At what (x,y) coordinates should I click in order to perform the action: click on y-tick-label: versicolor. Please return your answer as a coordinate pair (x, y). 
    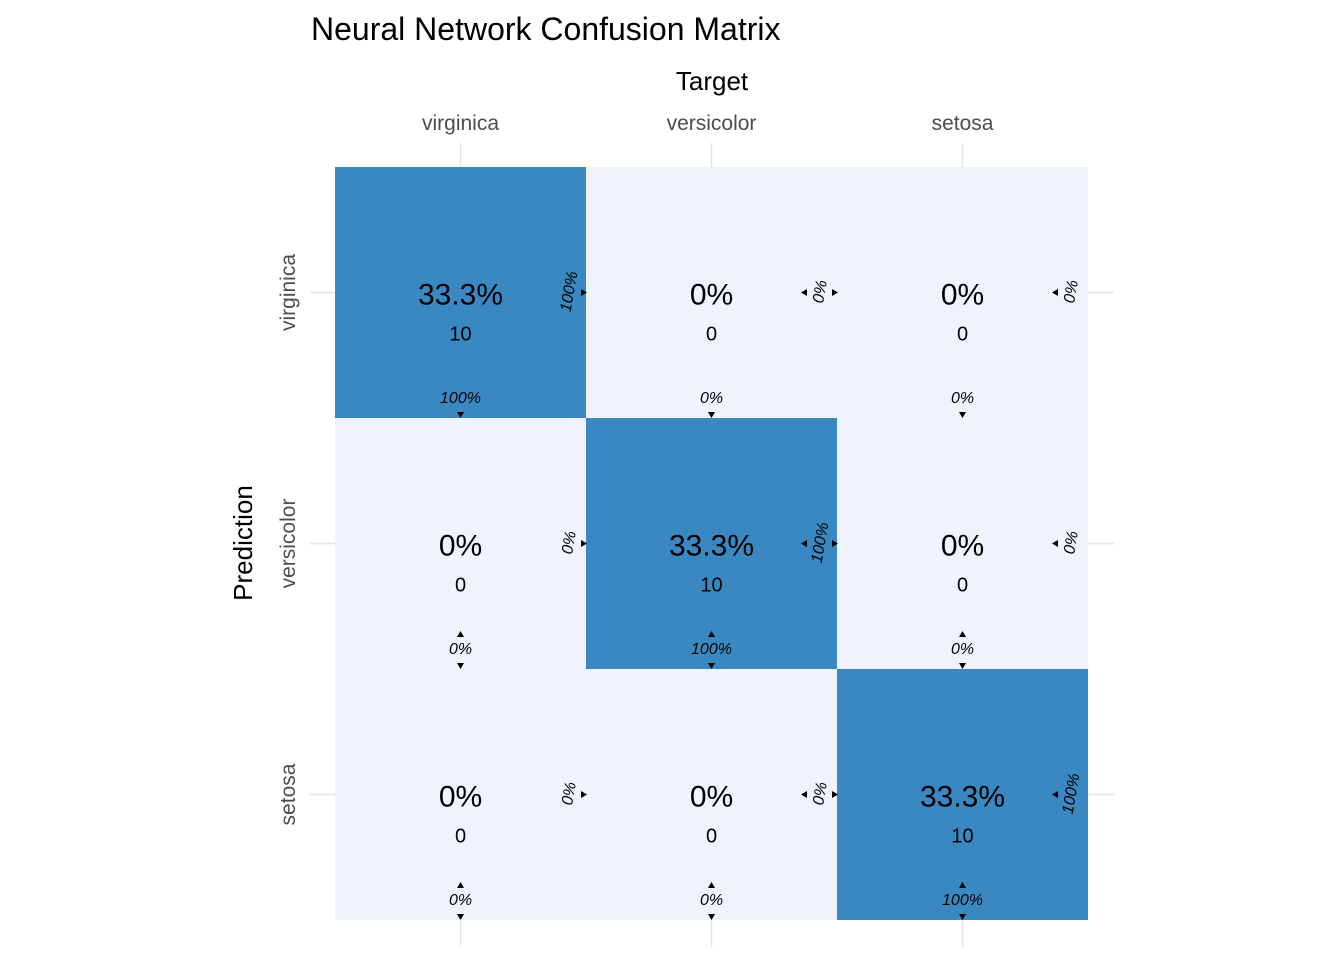
    Looking at the image, I should click on (288, 544).